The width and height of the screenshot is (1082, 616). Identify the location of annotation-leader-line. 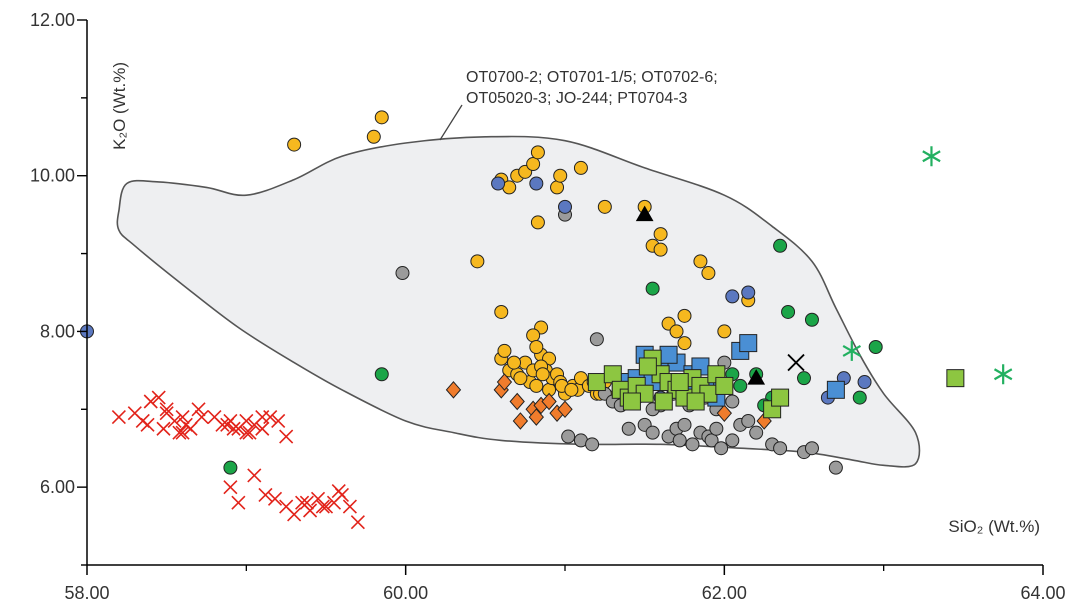
(451, 122).